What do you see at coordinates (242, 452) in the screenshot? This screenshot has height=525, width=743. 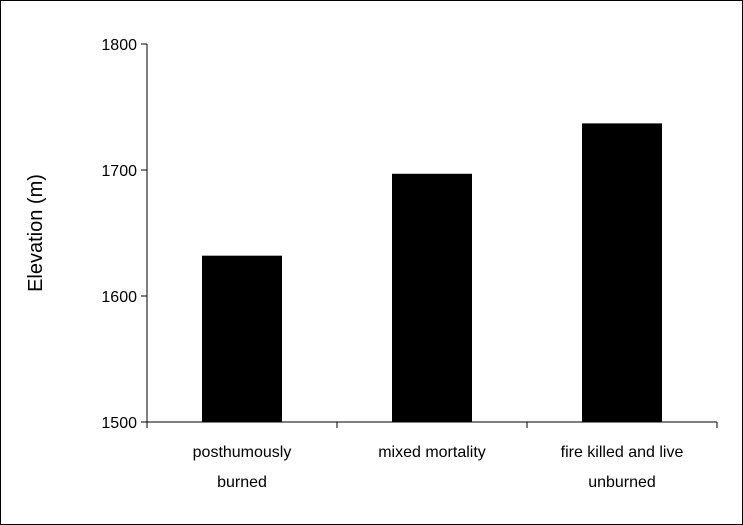 I see `x-category-label: posthumously` at bounding box center [242, 452].